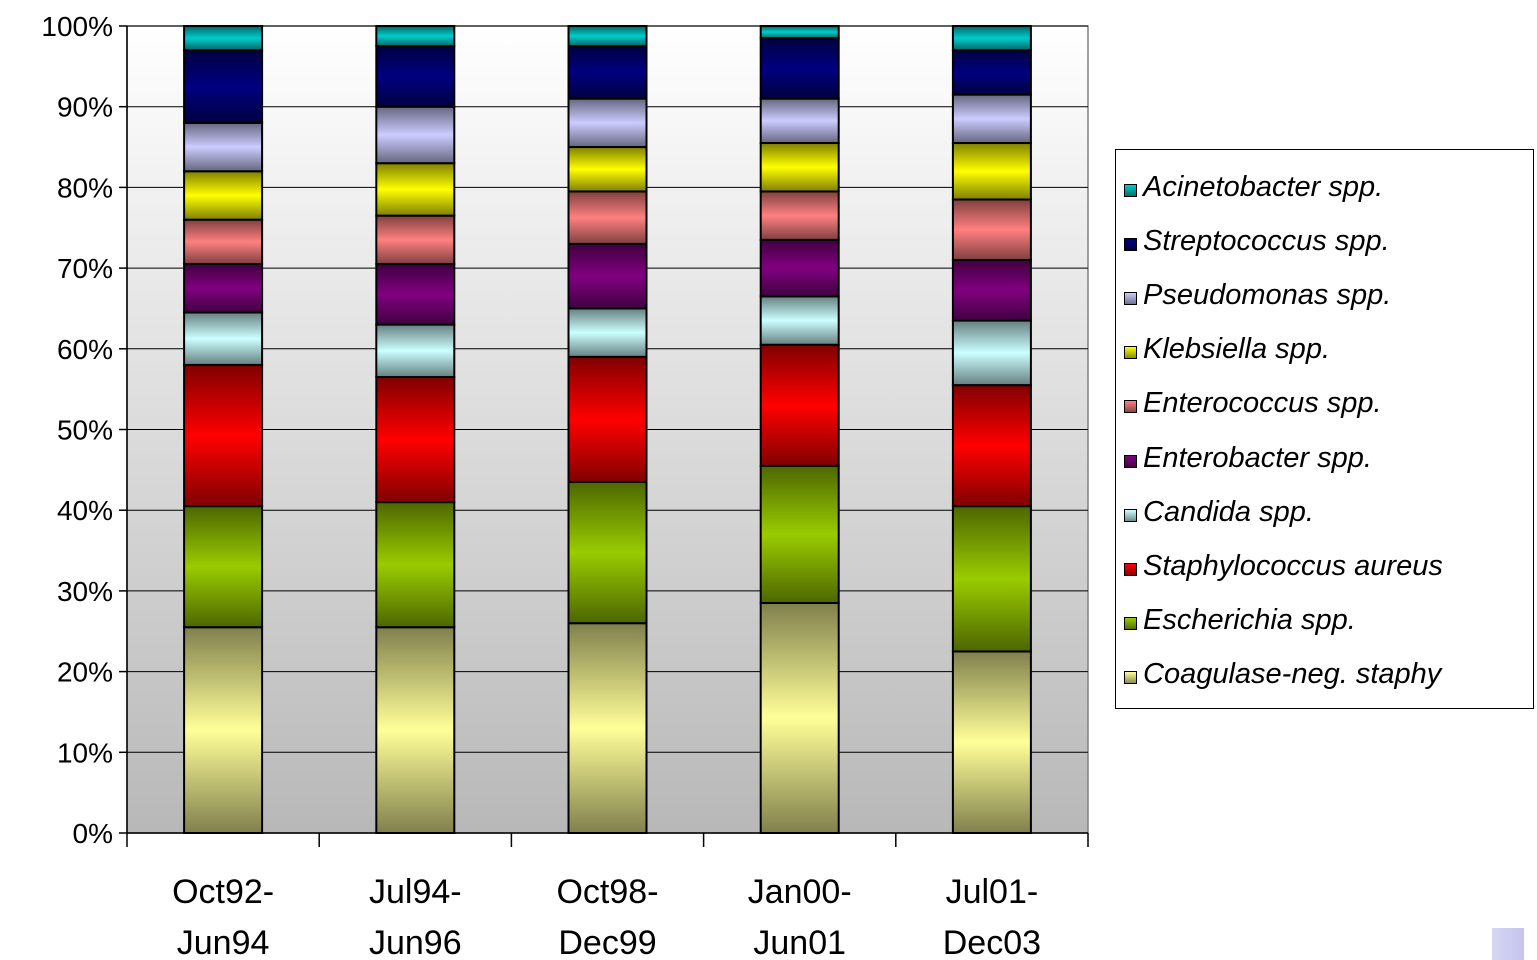 This screenshot has height=960, width=1537. Describe the element at coordinates (1292, 674) in the screenshot. I see `legend-label: Coagulase-neg. staphy` at that location.